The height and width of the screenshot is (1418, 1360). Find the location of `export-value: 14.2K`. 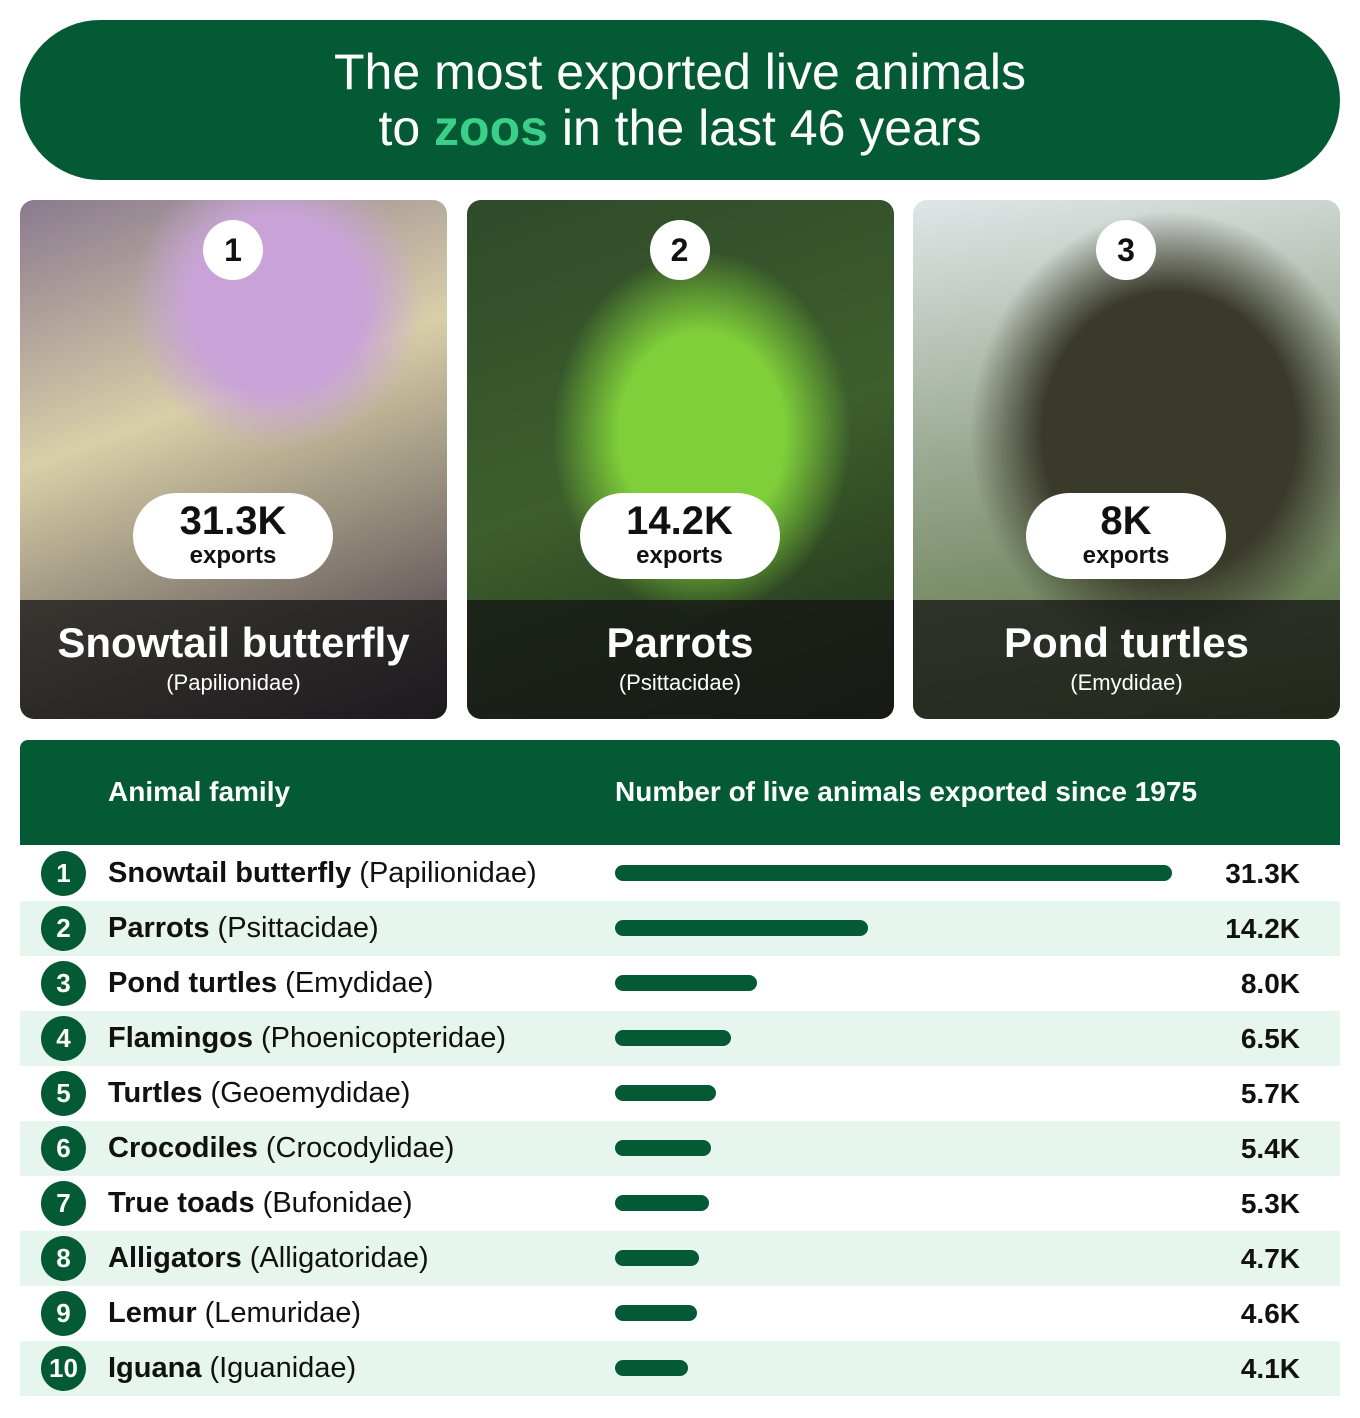

export-value: 14.2K is located at coordinates (679, 521).